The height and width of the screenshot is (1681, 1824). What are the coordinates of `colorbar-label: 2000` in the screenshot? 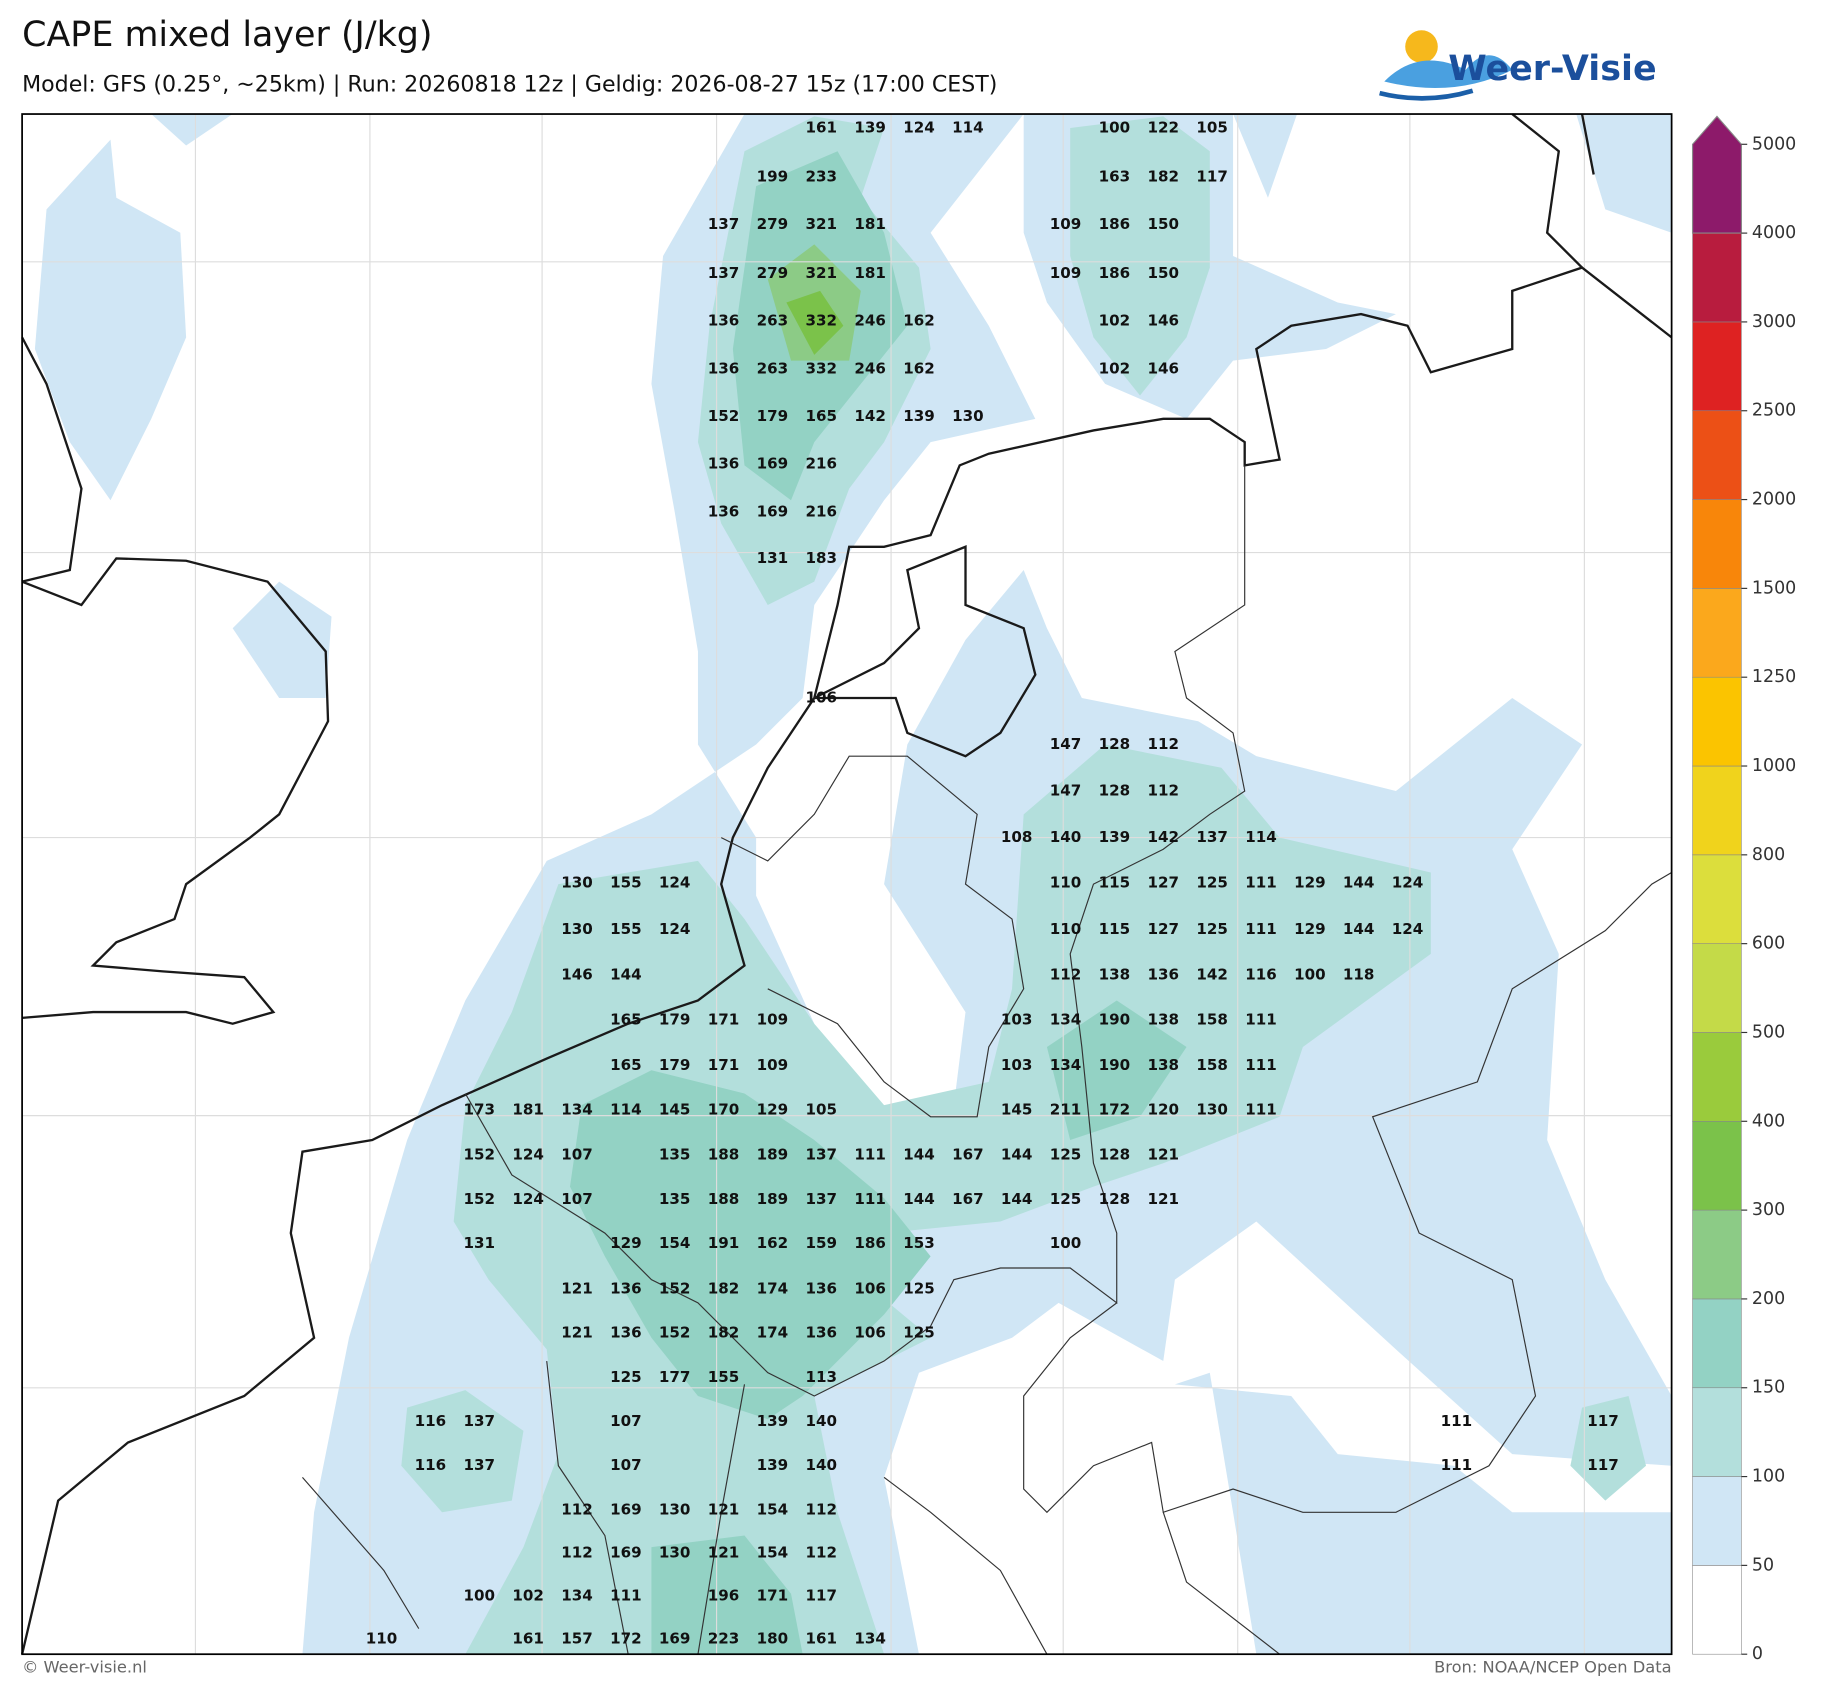 It's located at (1774, 500).